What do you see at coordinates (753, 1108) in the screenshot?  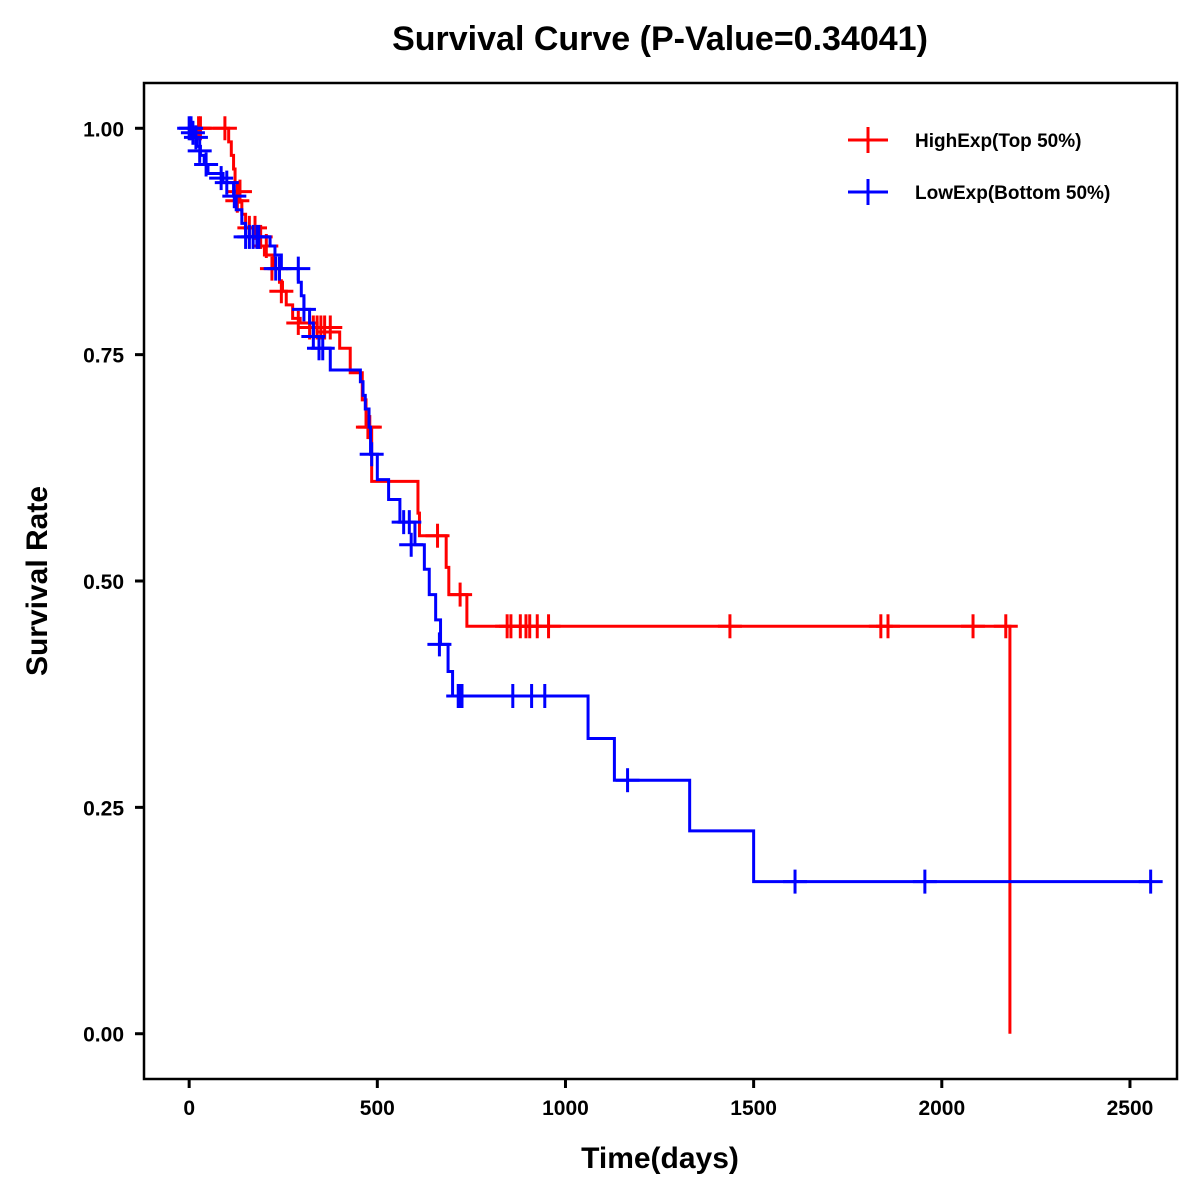 I see `x-tick-label: 1500` at bounding box center [753, 1108].